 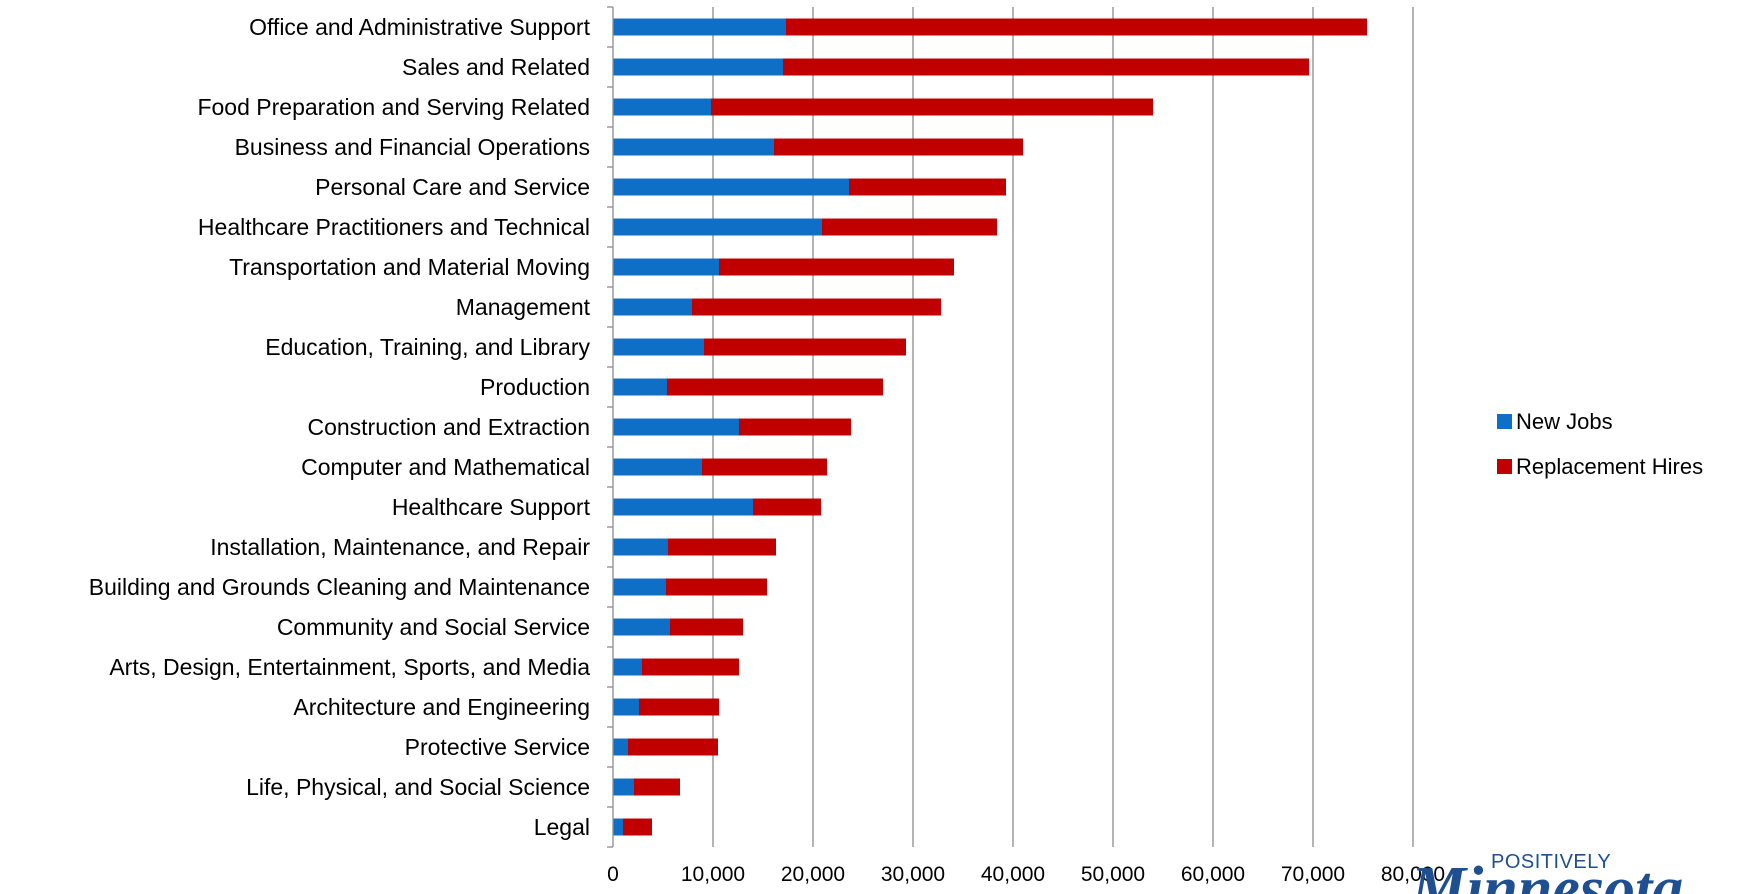 What do you see at coordinates (445, 467) in the screenshot?
I see `category-label: Computer and Mathematical` at bounding box center [445, 467].